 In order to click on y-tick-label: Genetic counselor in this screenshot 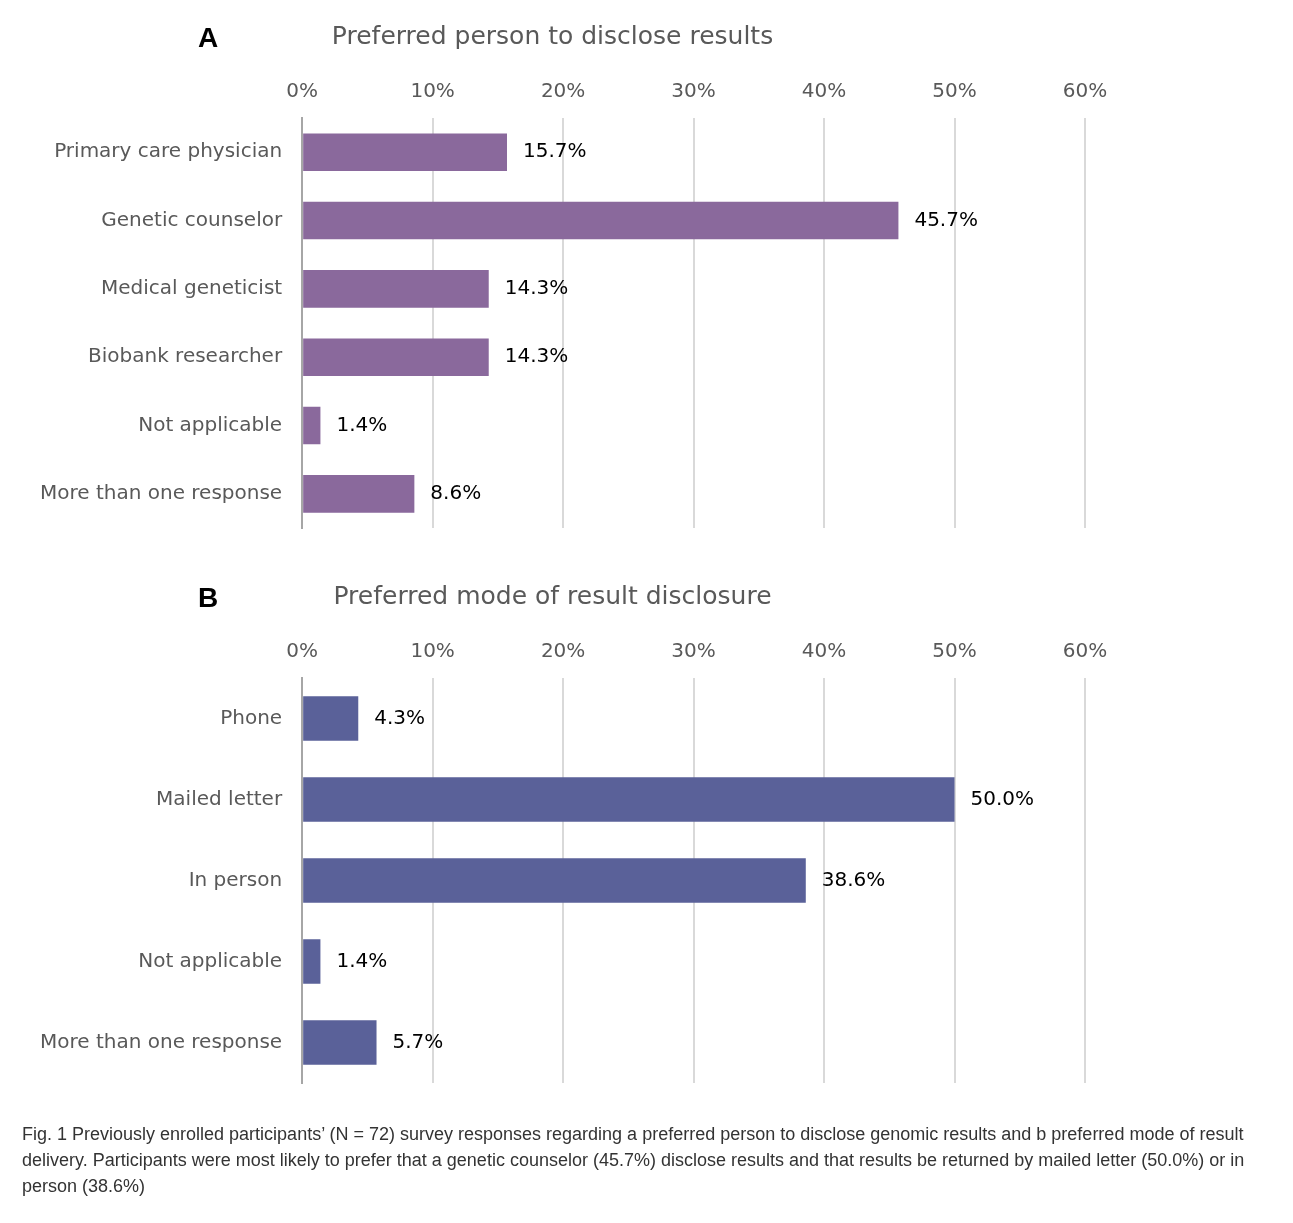, I will do `click(192, 218)`.